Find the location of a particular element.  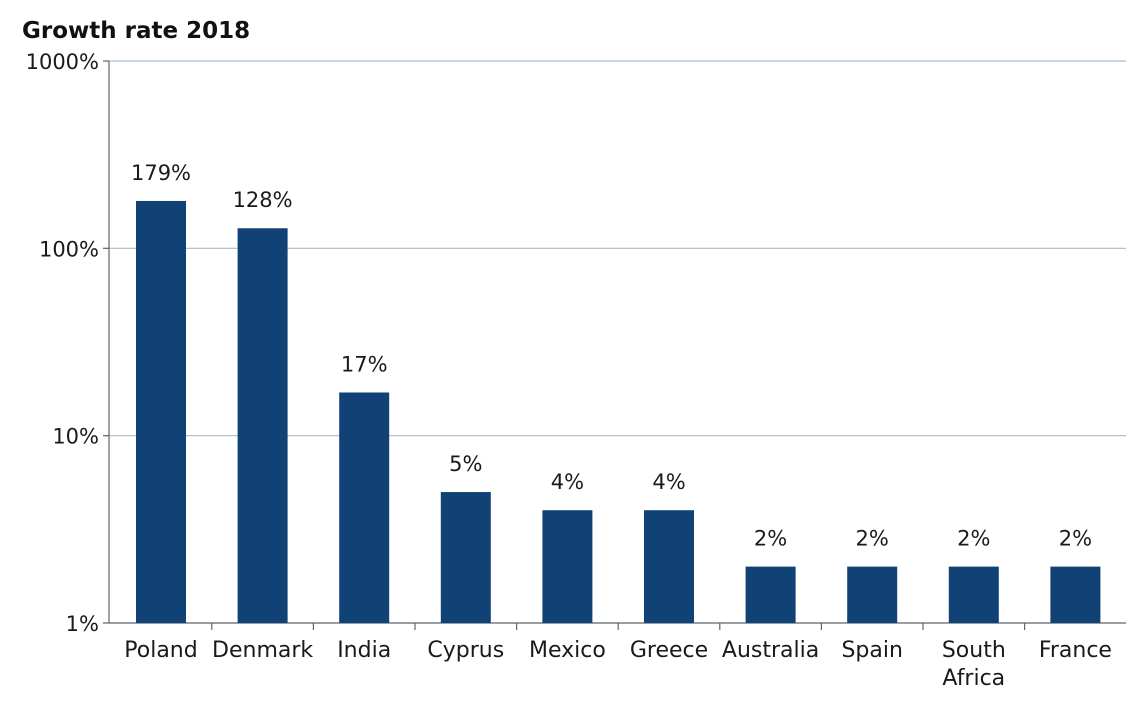

y-tick-label: 1% is located at coordinates (82, 624).